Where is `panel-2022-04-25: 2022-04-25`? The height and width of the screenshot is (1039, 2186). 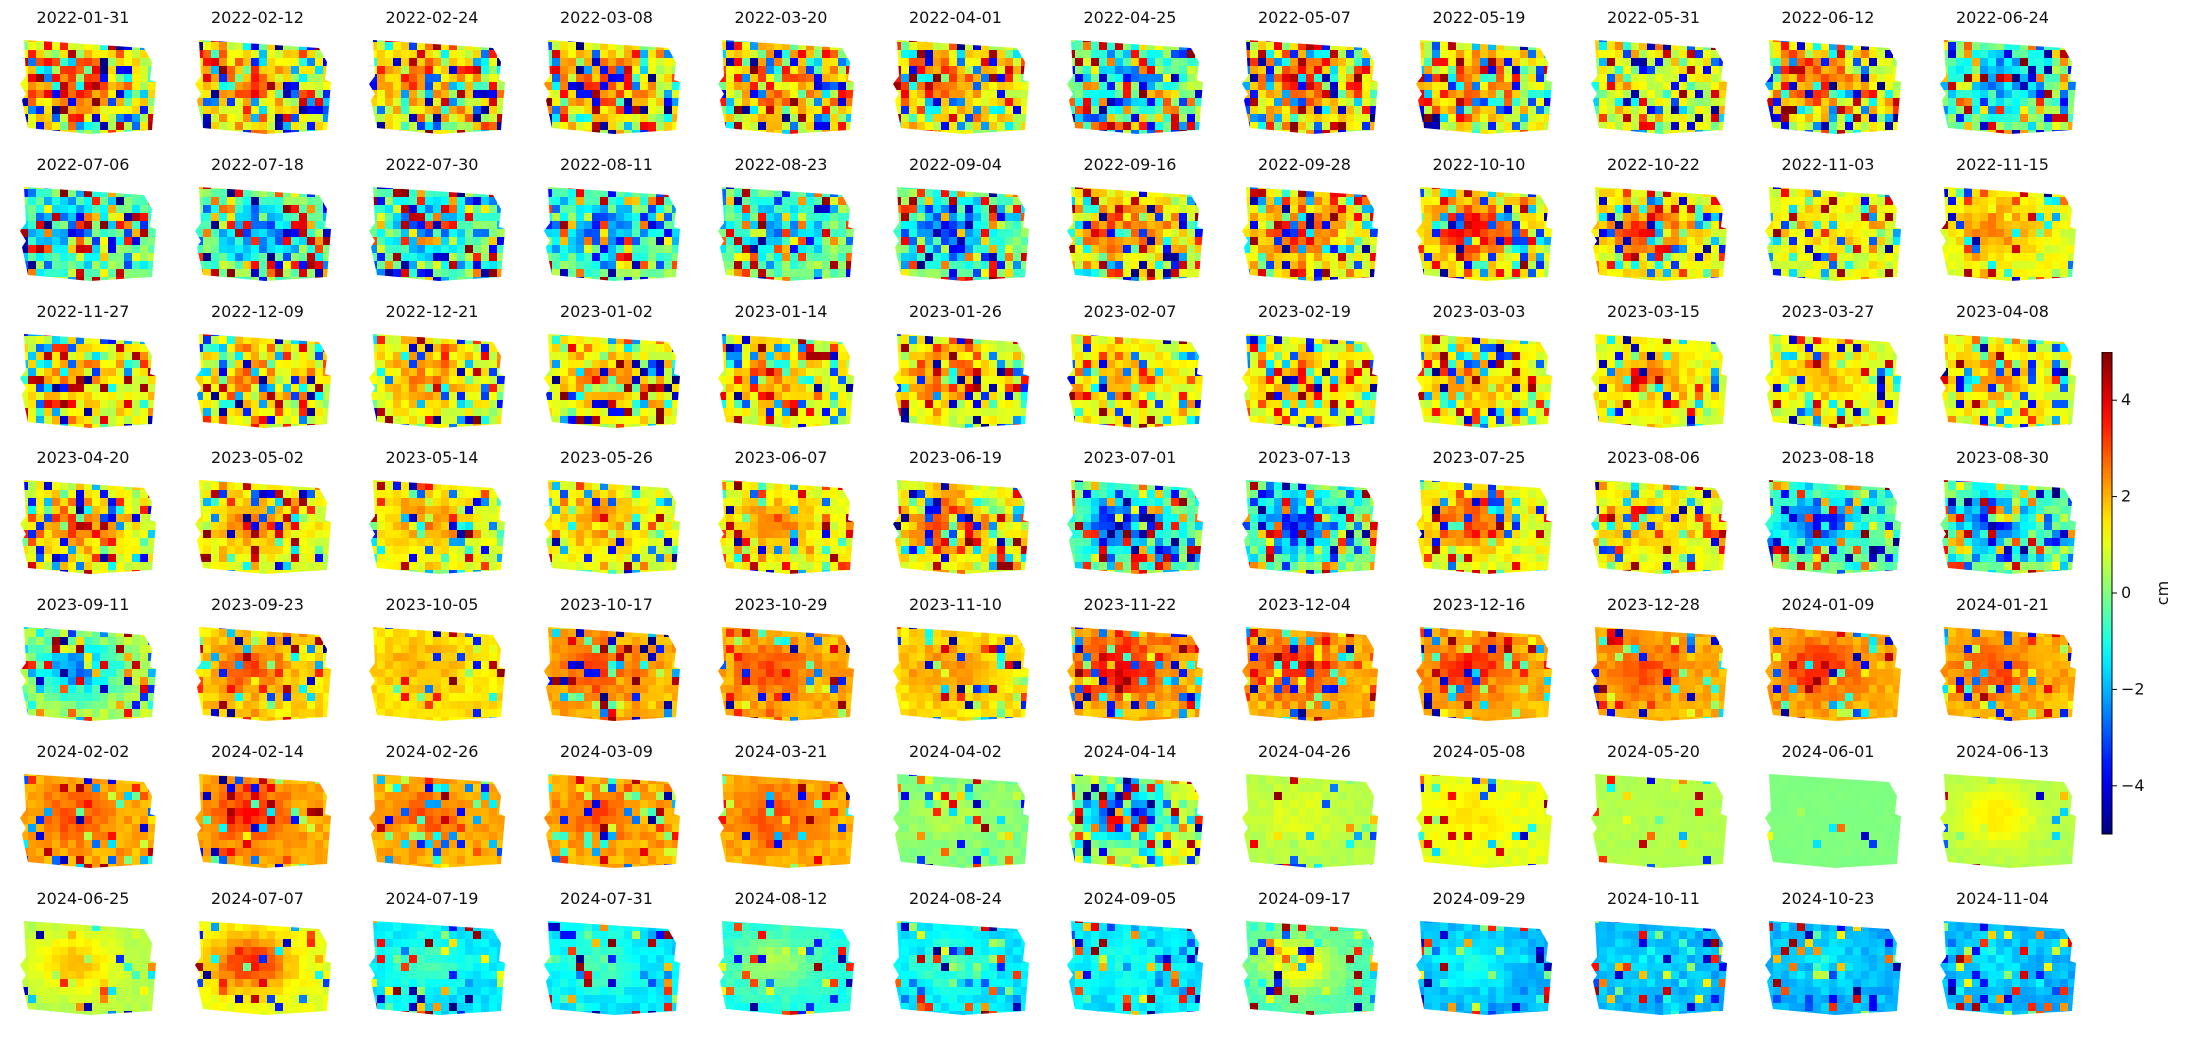 panel-2022-04-25: 2022-04-25 is located at coordinates (1130, 73).